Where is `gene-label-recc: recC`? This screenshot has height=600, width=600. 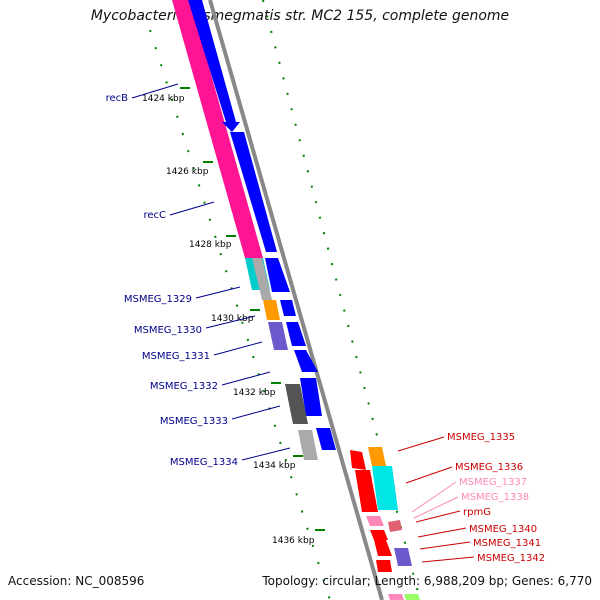
gene-label-recc: recC is located at coordinates (154, 215).